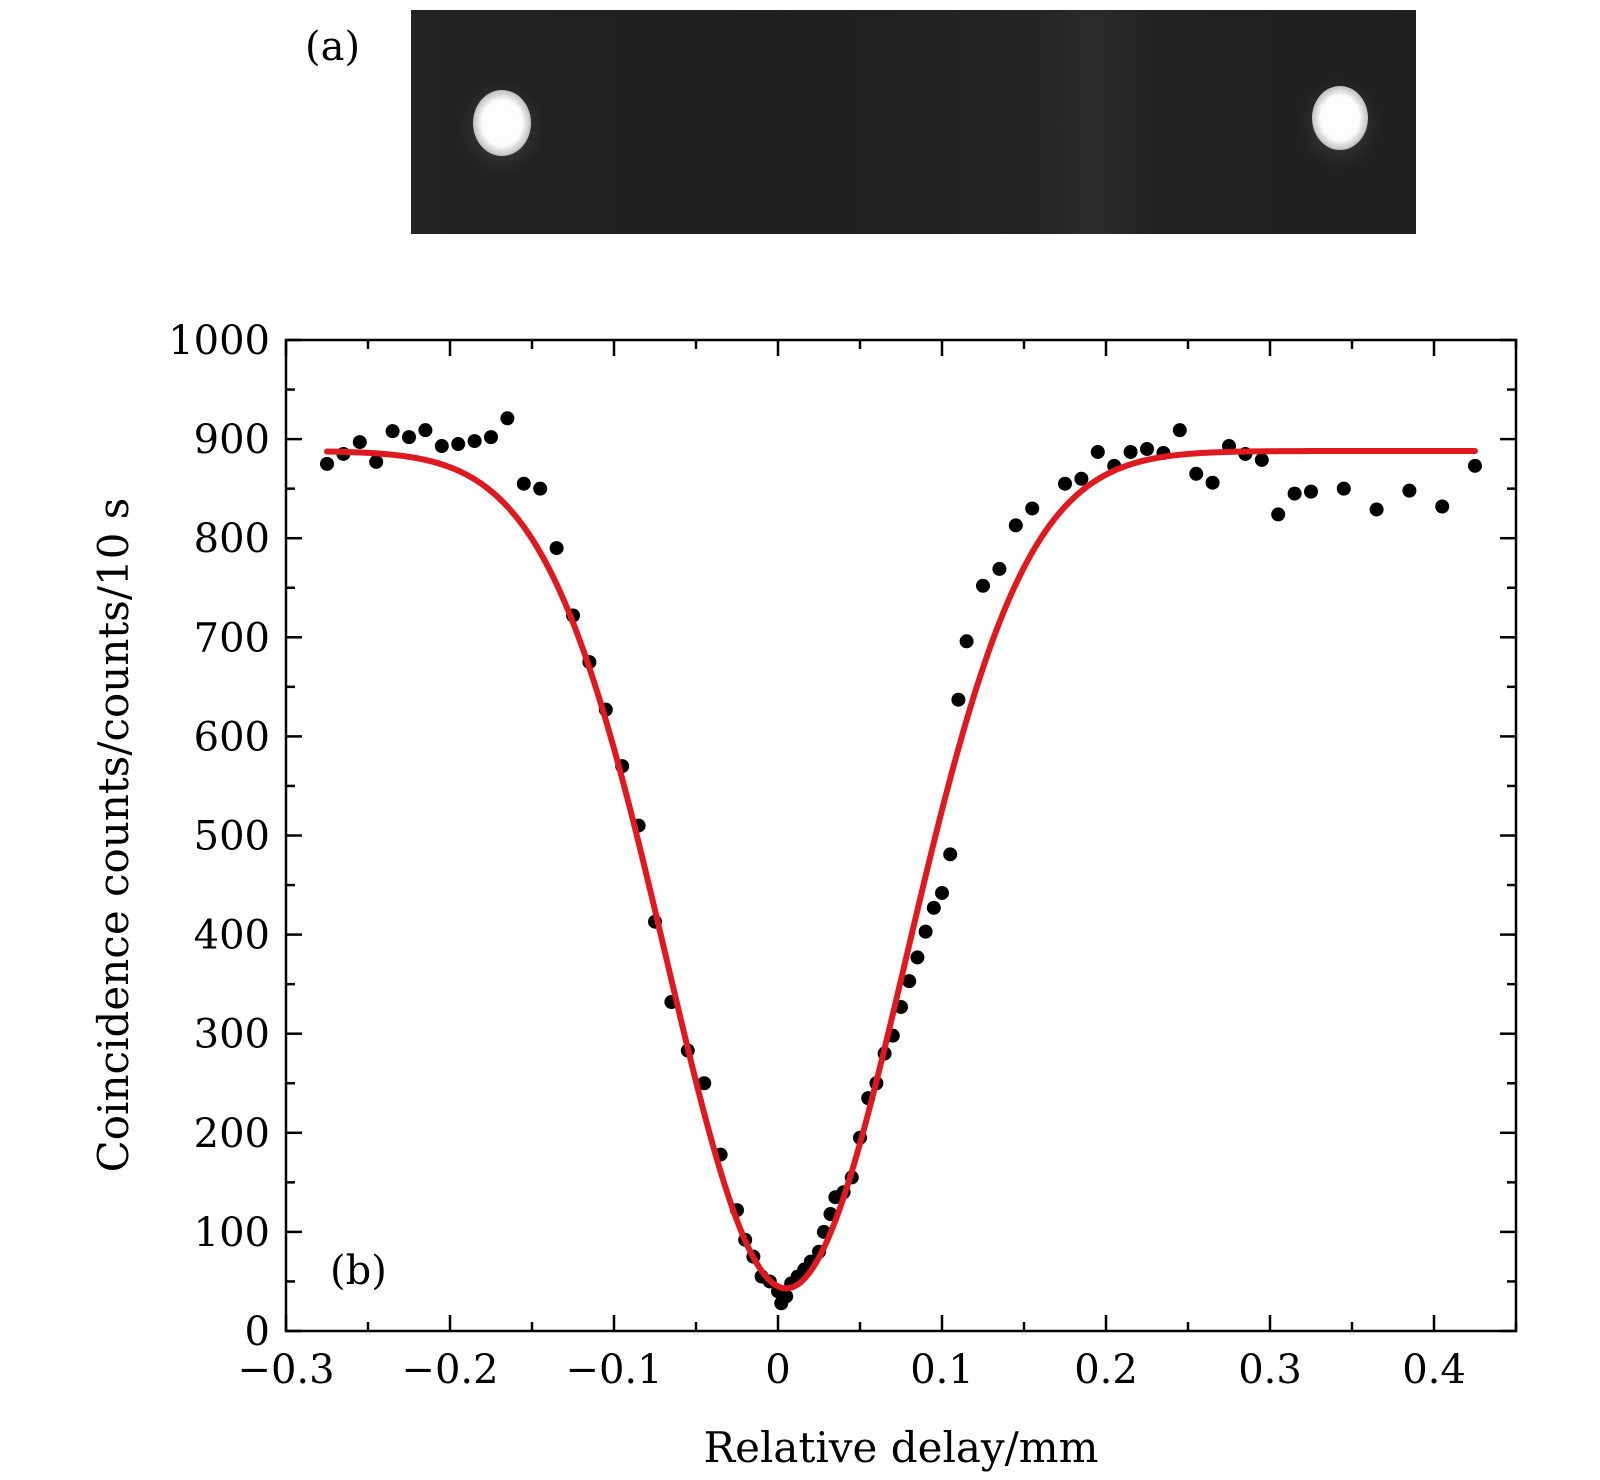 The width and height of the screenshot is (1600, 1480). Describe the element at coordinates (232, 936) in the screenshot. I see `y-tick-label: 400` at that location.